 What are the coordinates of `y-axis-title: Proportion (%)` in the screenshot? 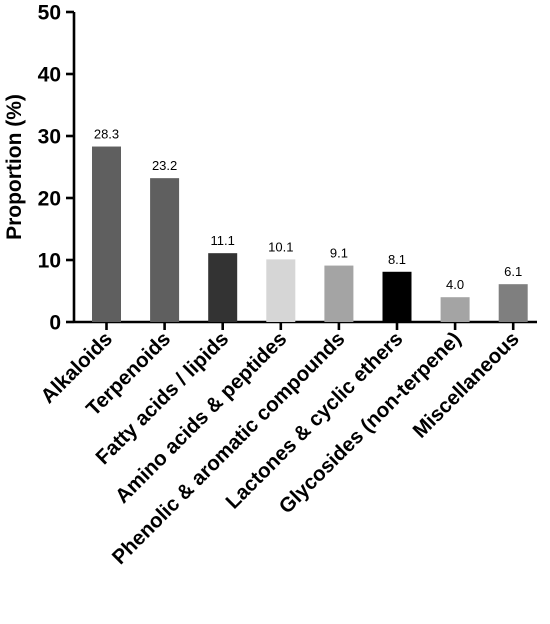 It's located at (14, 167).